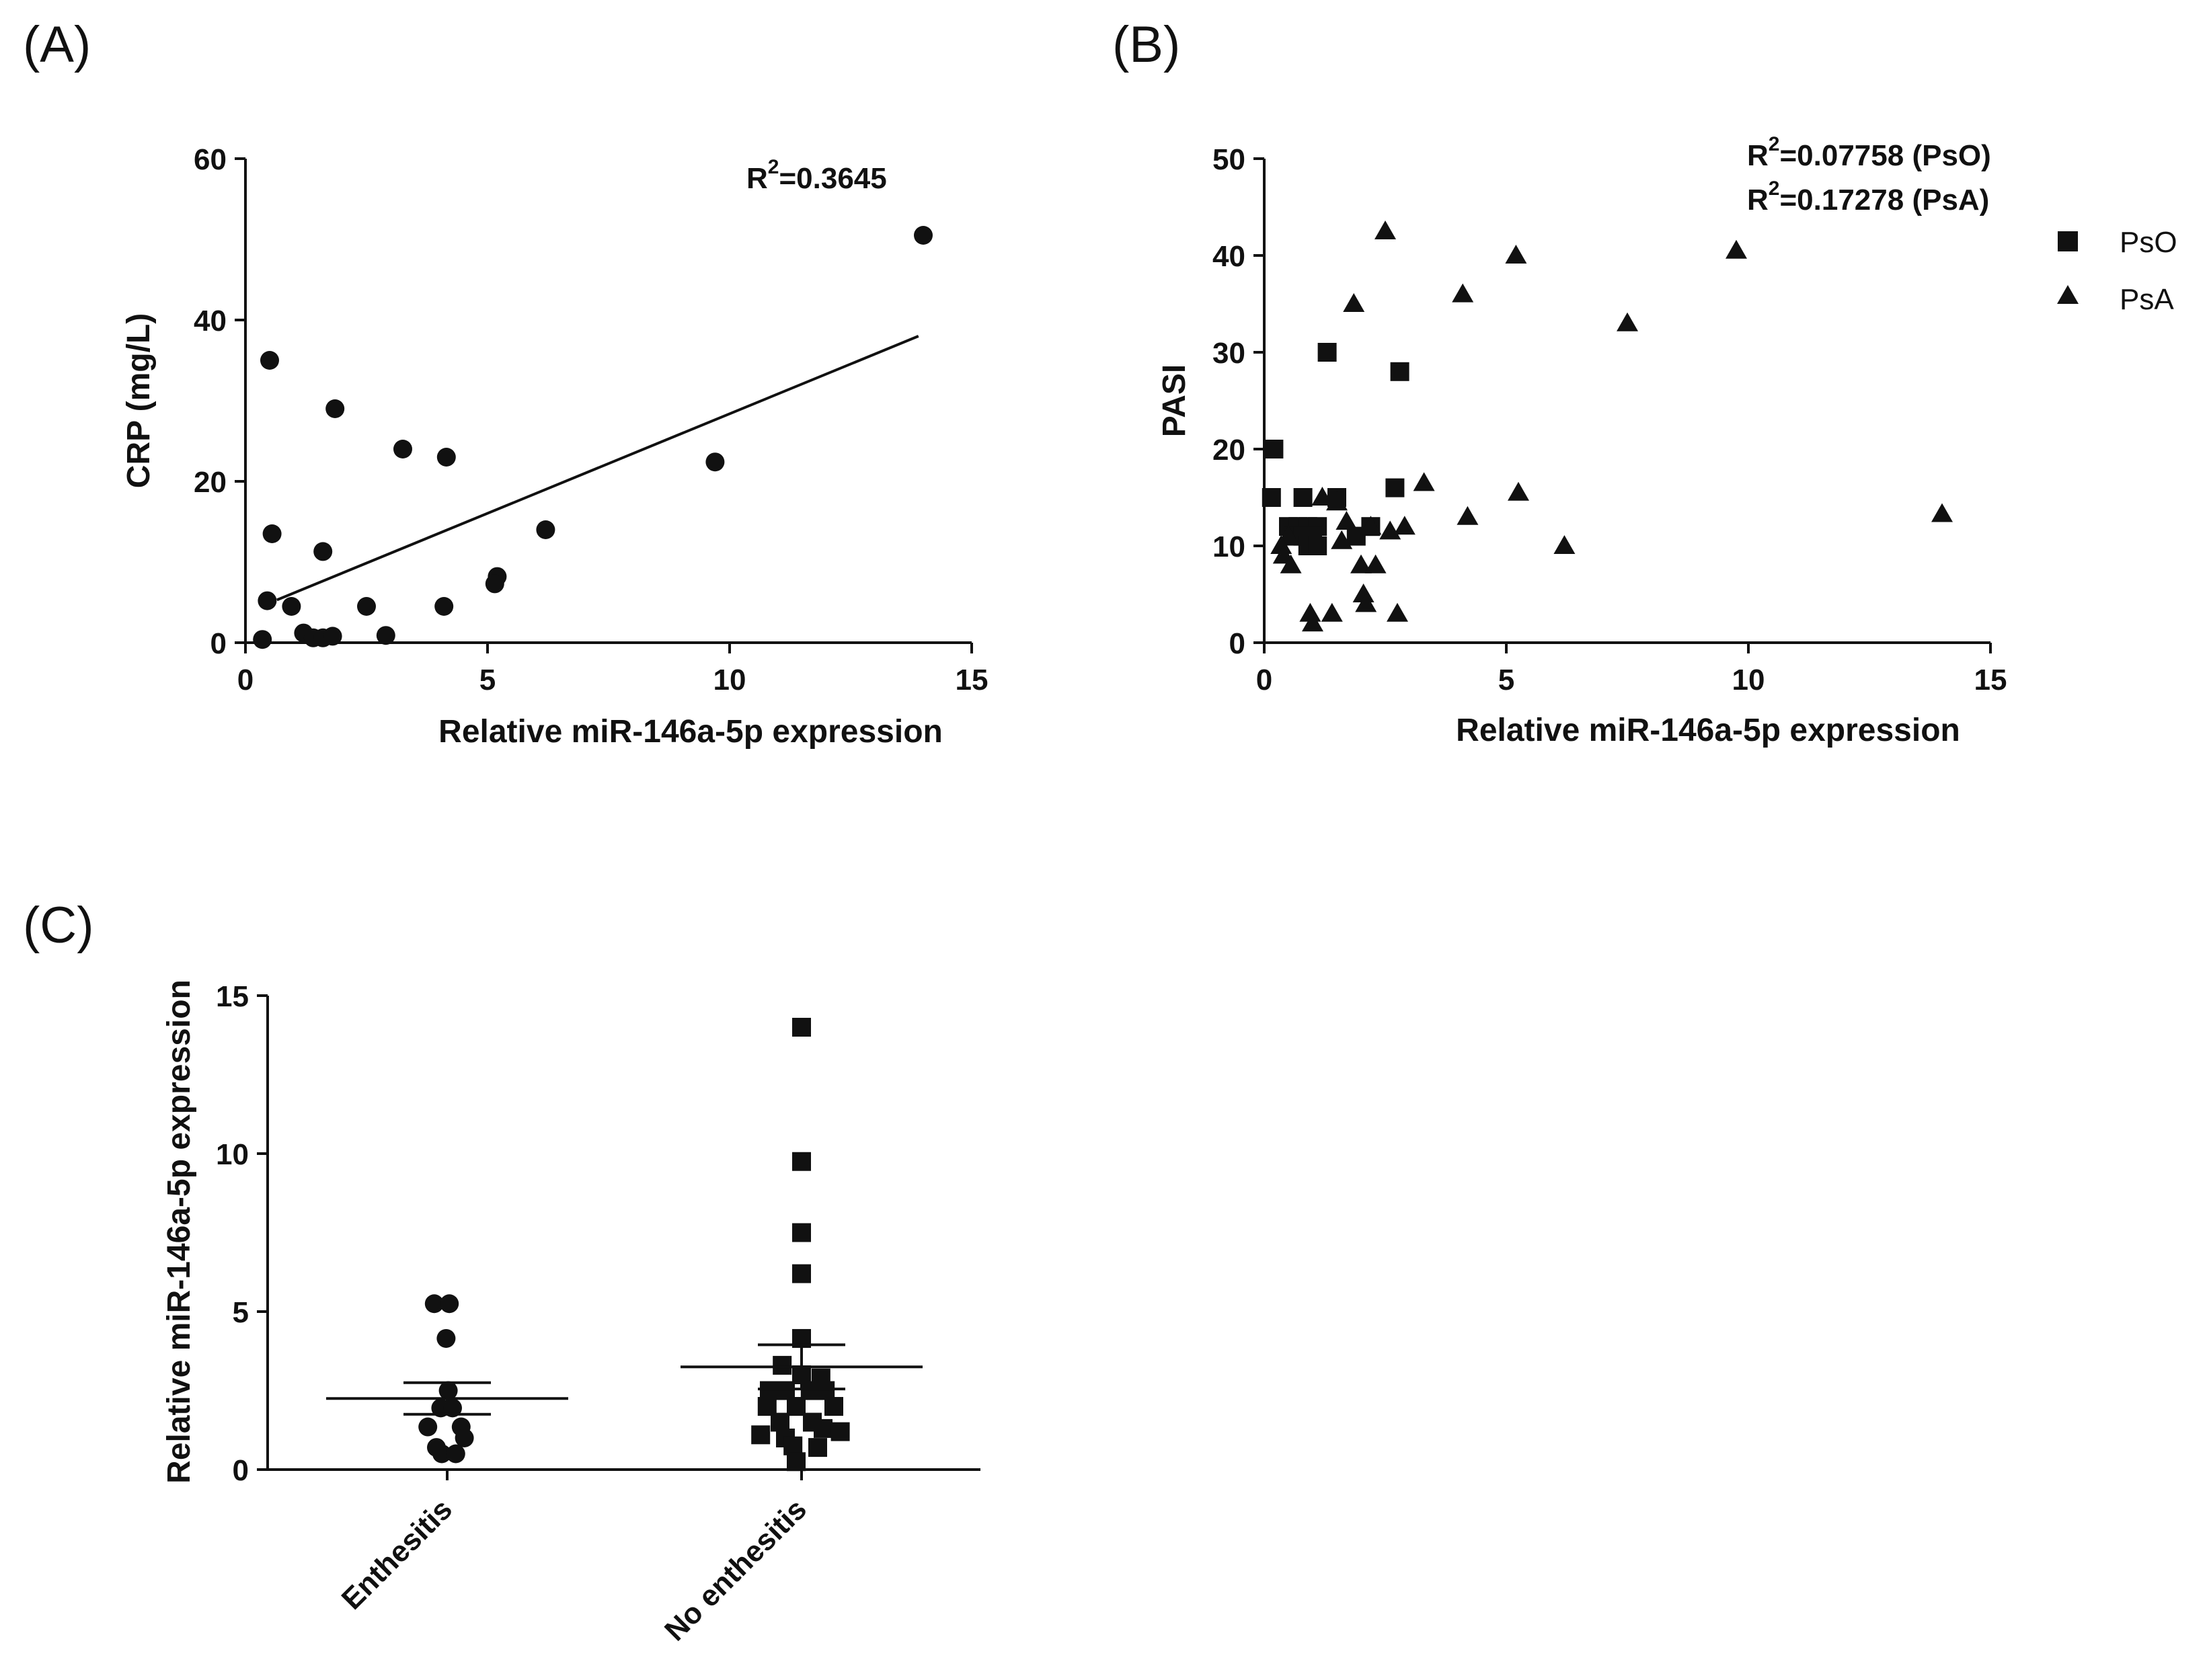 This screenshot has width=2207, height=1680. Describe the element at coordinates (2117, 271) in the screenshot. I see `panel-b-legend: PsO PsA` at that location.